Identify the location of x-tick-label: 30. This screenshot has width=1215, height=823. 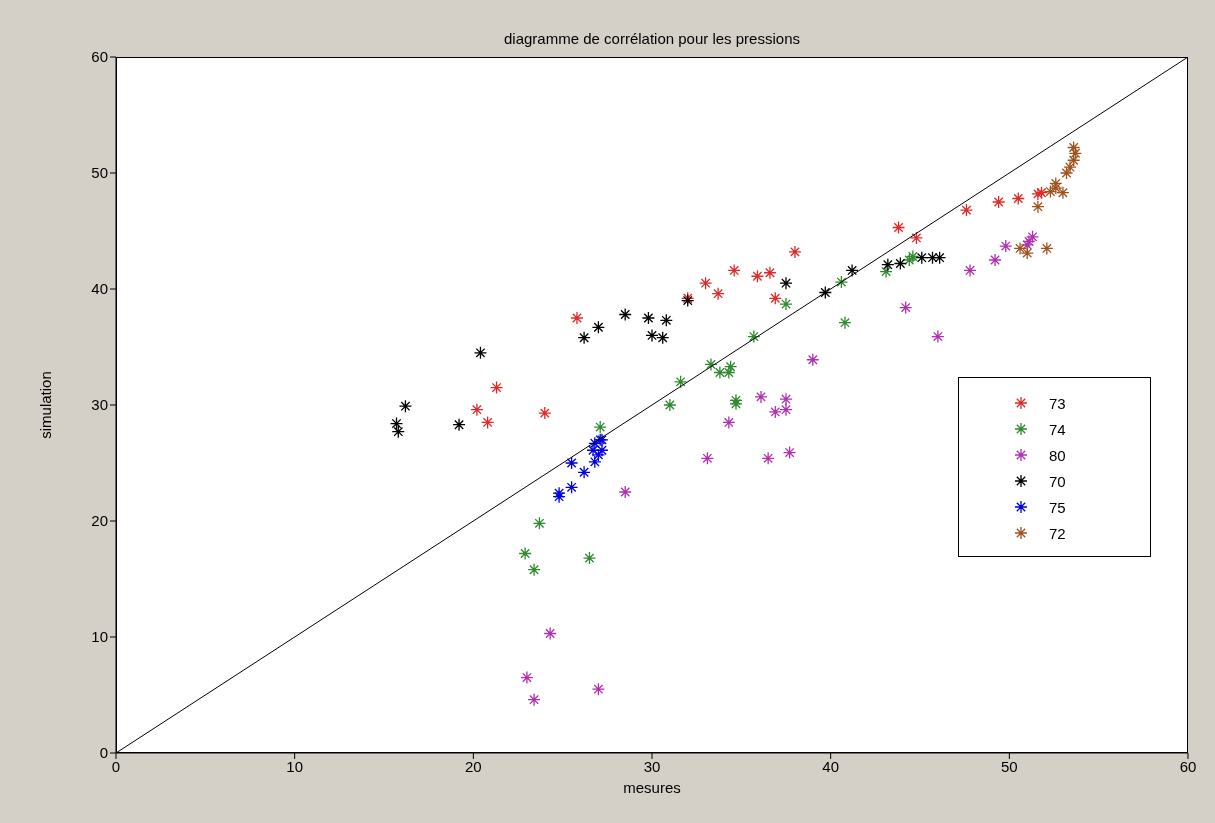
(652, 766).